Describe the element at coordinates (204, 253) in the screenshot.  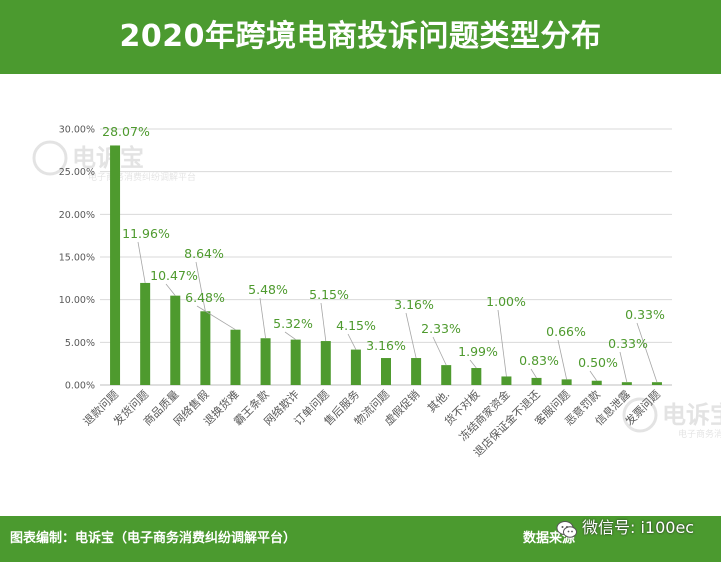
I see `value-label: 8.64%` at that location.